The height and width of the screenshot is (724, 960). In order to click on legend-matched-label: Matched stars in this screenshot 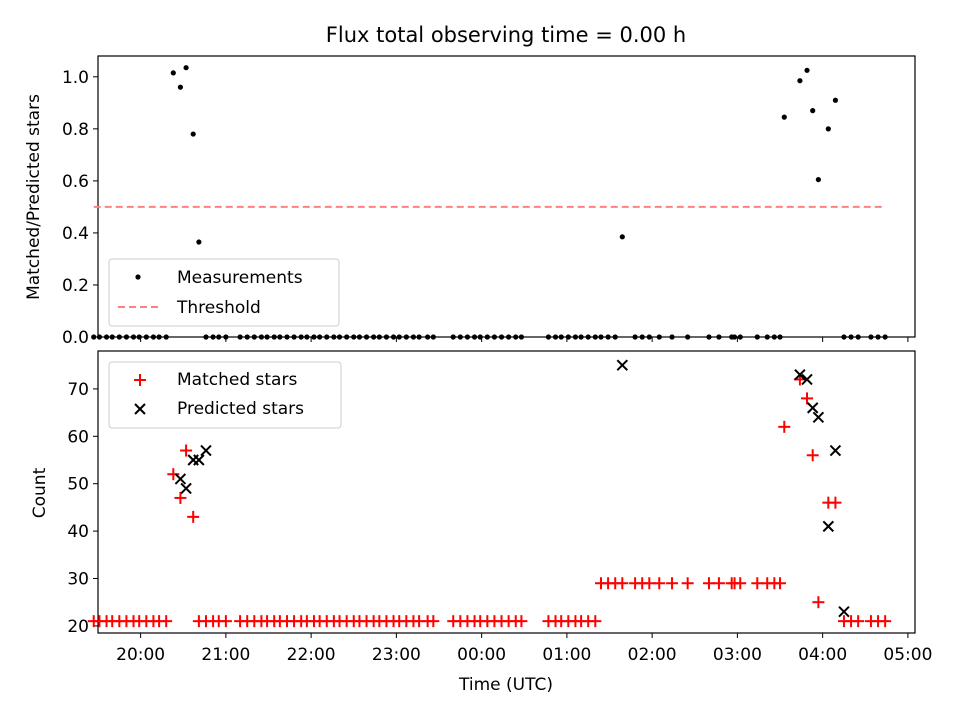, I will do `click(237, 380)`.